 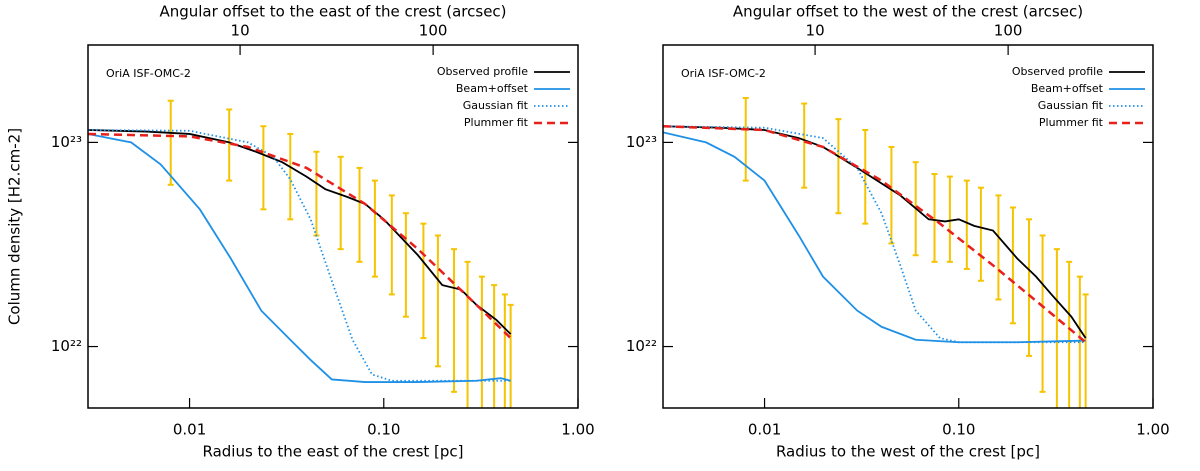 What do you see at coordinates (332, 452) in the screenshot?
I see `x-axis-label: Radius to the east of the crest [pc]` at bounding box center [332, 452].